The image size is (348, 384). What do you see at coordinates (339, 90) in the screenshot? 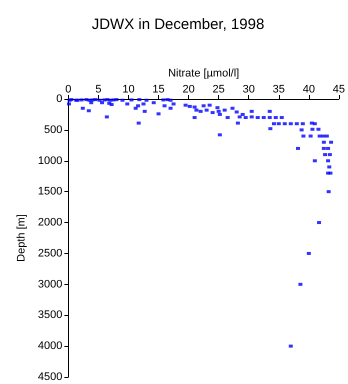
I see `x-tick-label: 45` at bounding box center [339, 90].